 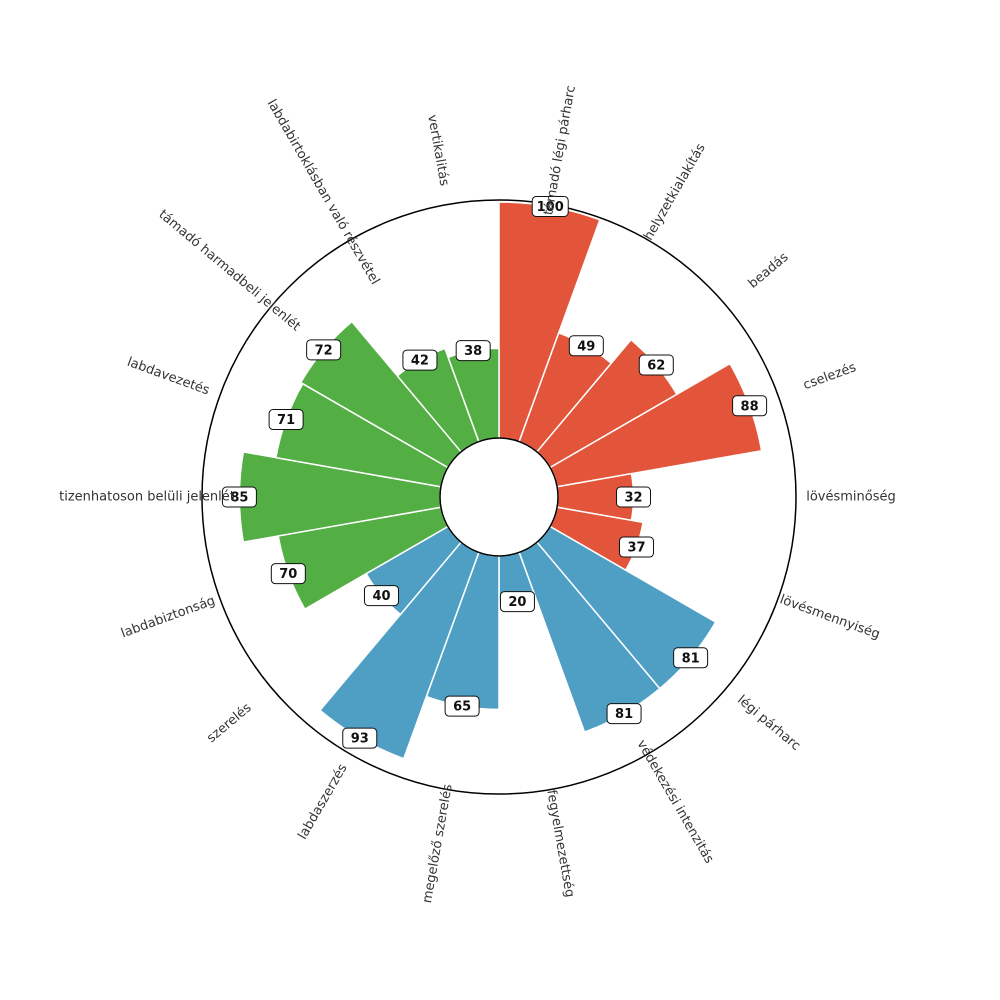 What do you see at coordinates (675, 192) in the screenshot?
I see `category-label: helyzetkialakítás` at bounding box center [675, 192].